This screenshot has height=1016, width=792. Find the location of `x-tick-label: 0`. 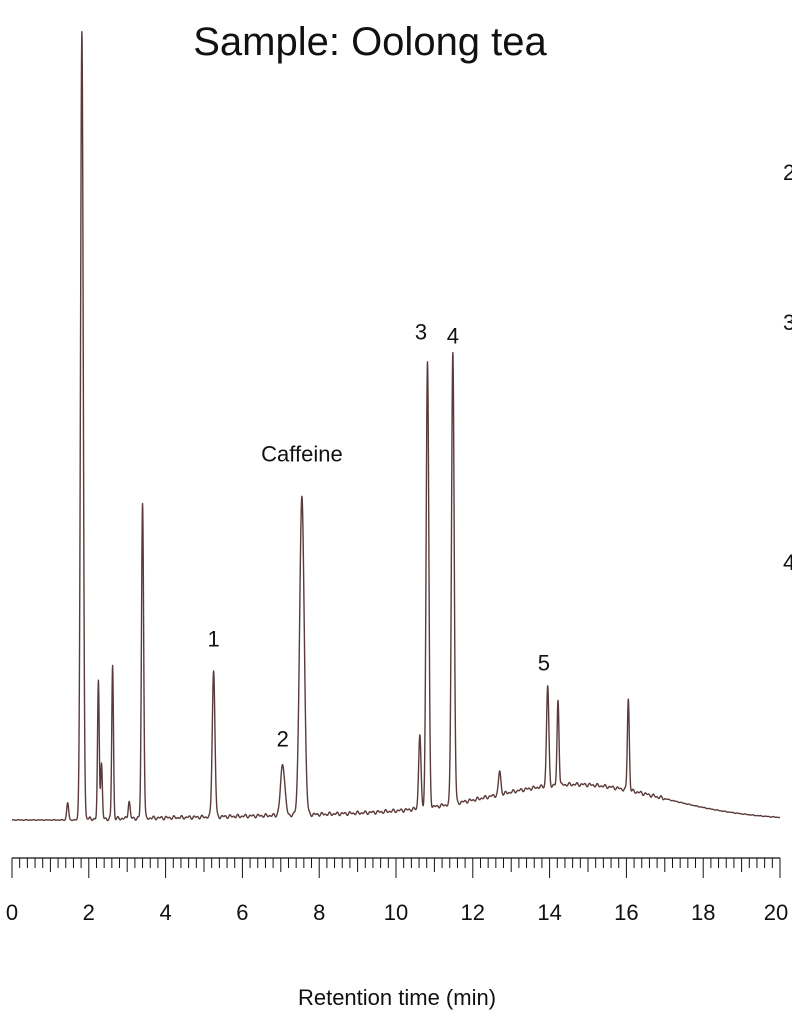

x-tick-label: 0 is located at coordinates (12, 912).